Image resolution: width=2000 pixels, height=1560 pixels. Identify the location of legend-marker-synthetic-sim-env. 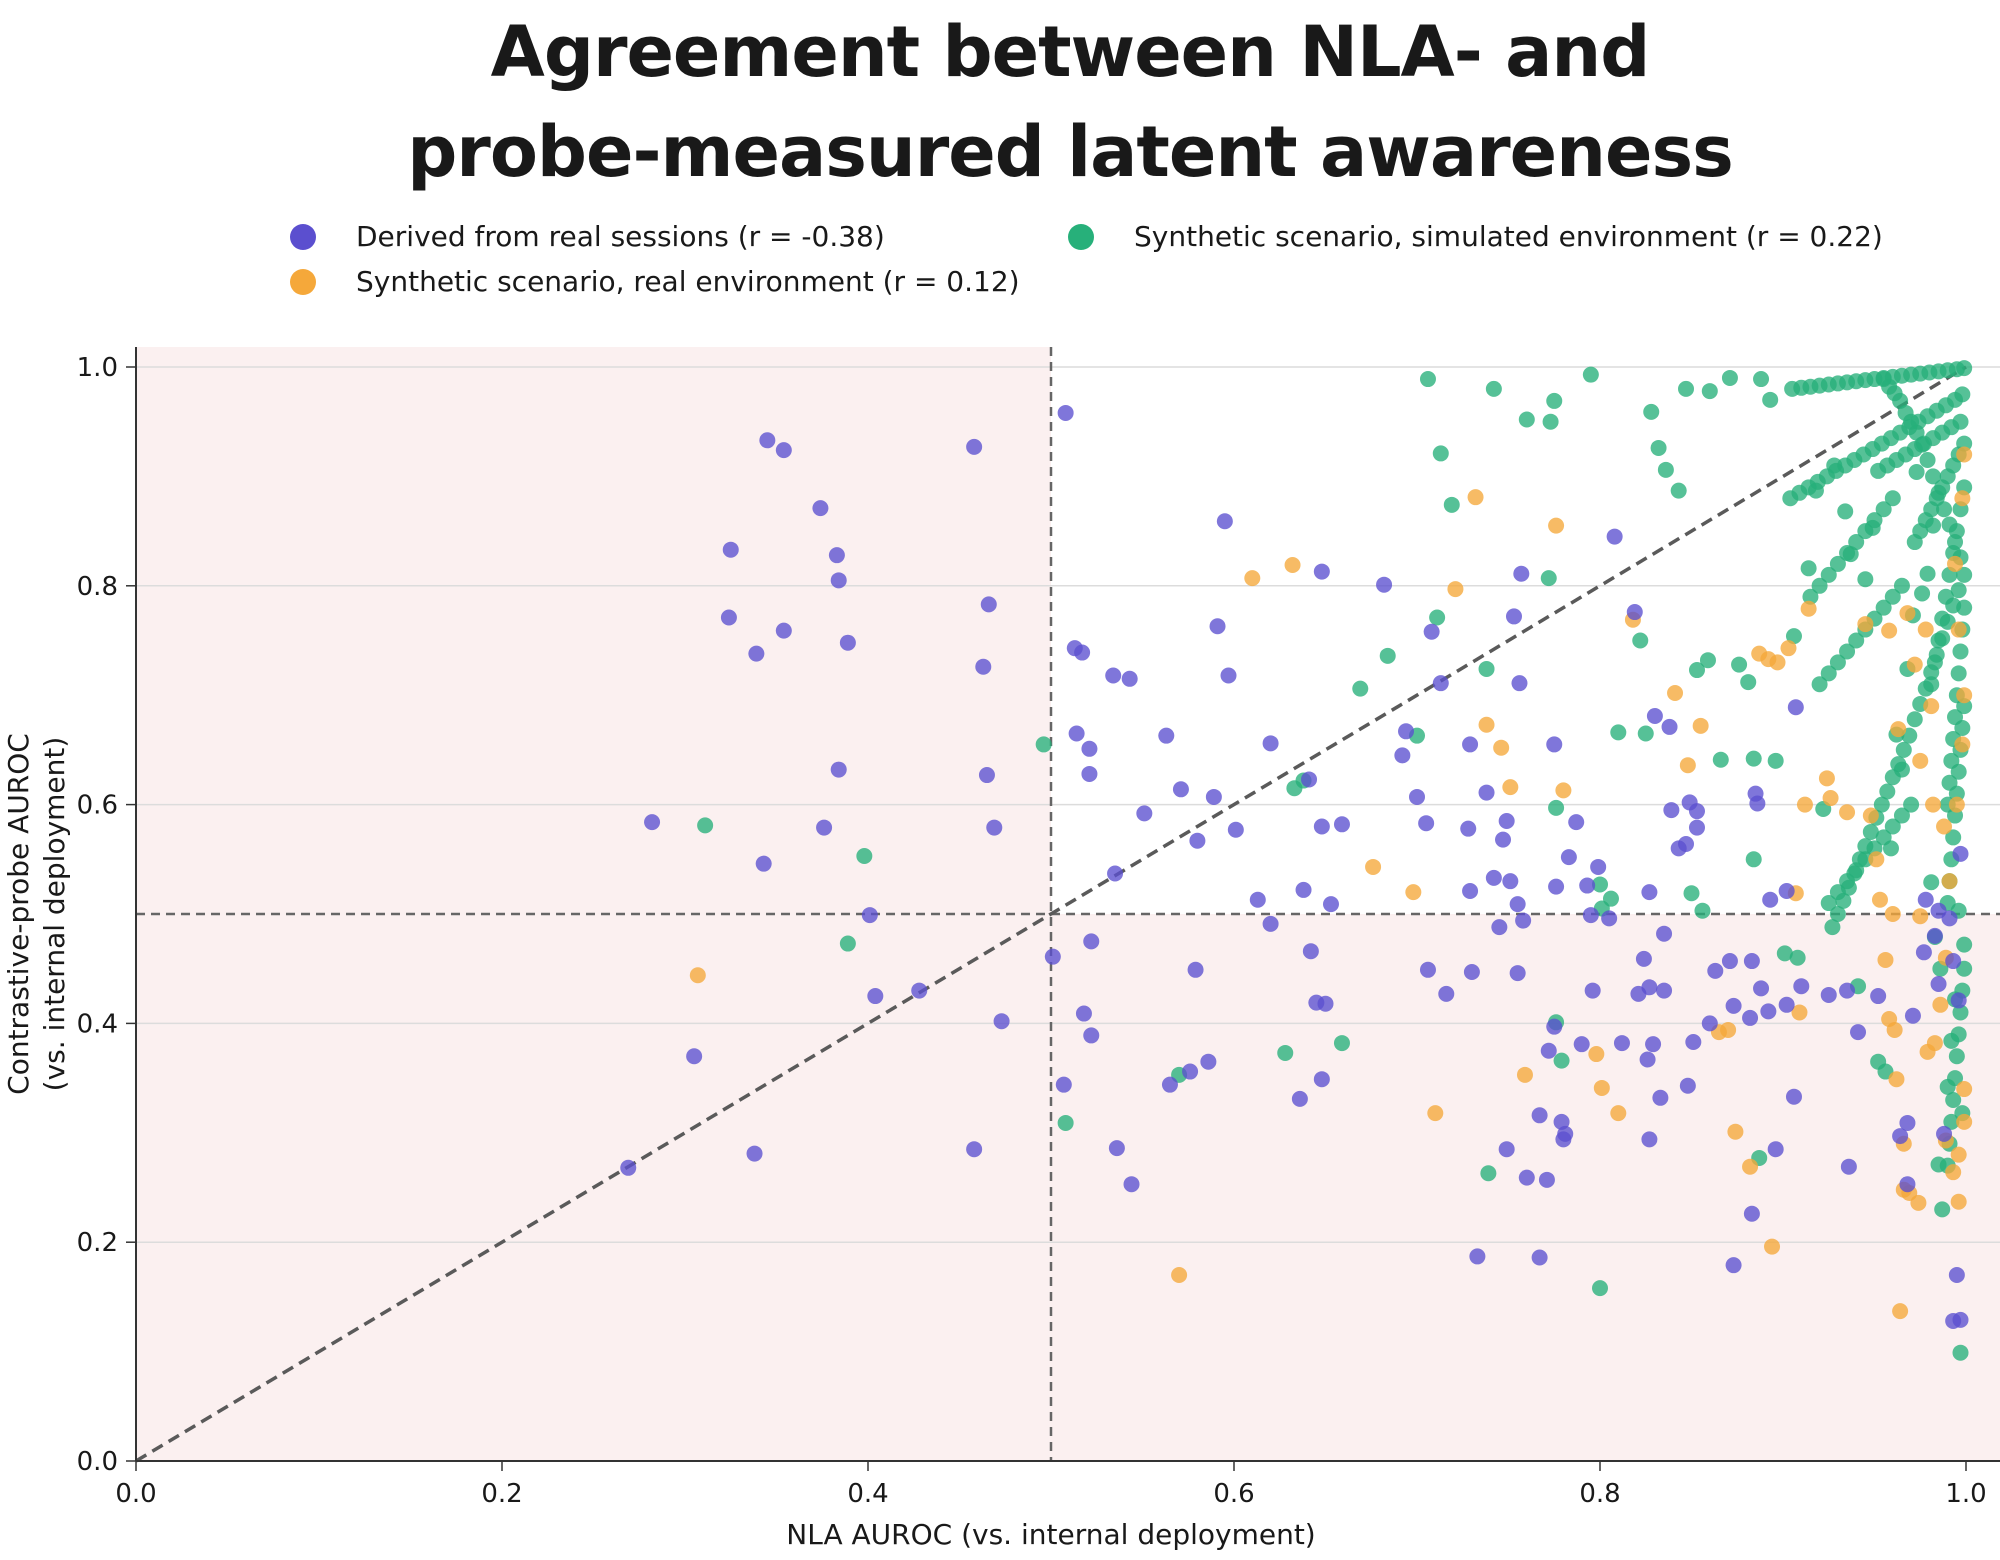
(1081, 236).